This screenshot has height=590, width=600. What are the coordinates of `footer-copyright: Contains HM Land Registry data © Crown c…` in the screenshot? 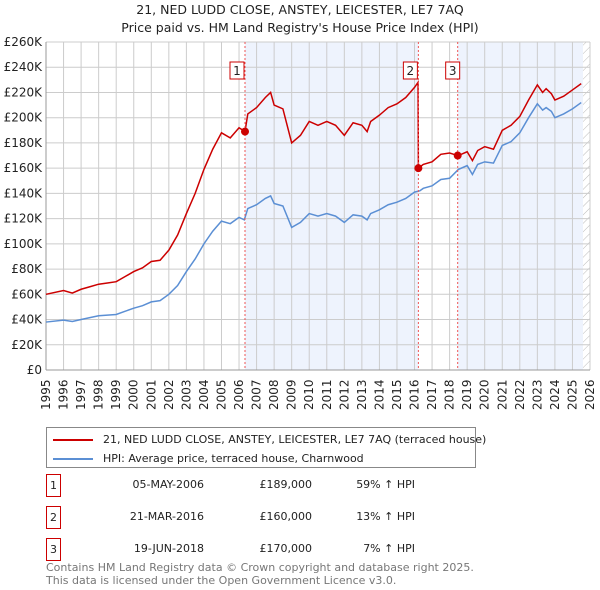 It's located at (260, 567).